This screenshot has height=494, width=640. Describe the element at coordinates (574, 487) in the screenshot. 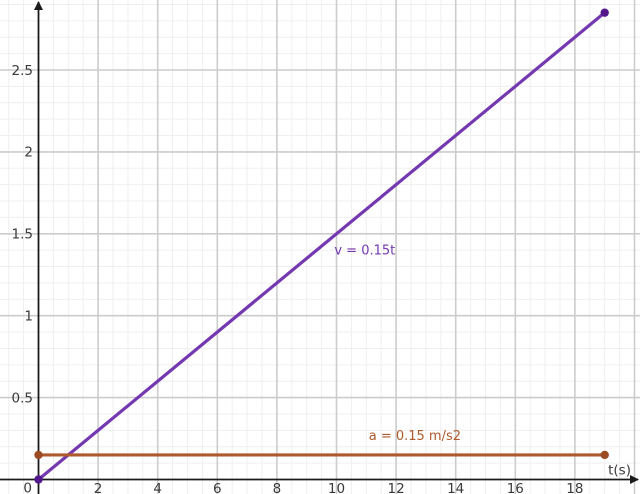

I see `x-tick-label: 18` at that location.